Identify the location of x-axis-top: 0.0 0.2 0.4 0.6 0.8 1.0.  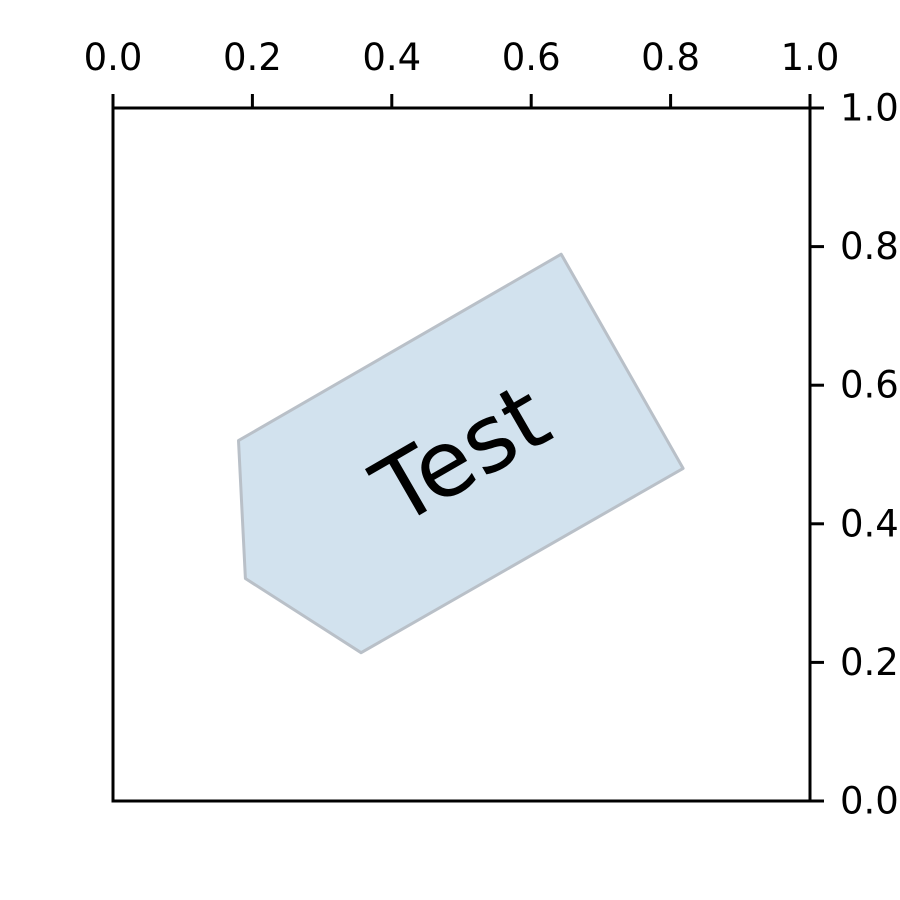
(462, 72).